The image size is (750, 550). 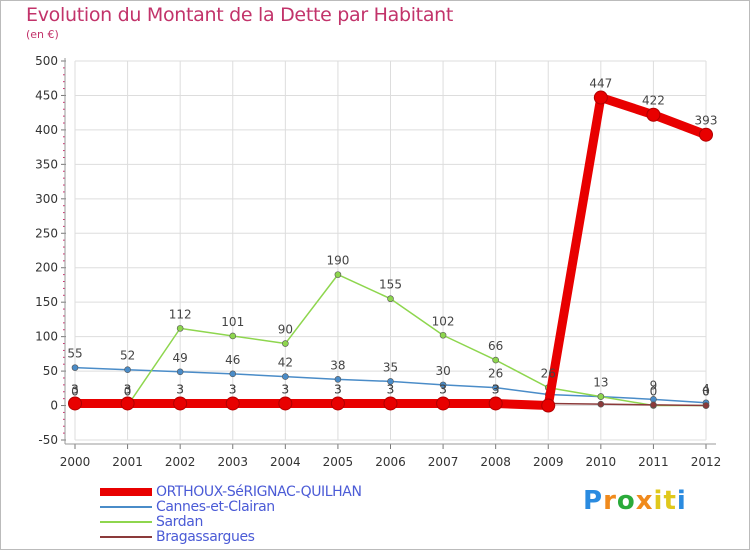 What do you see at coordinates (232, 322) in the screenshot?
I see `data-label-sardan: 101` at bounding box center [232, 322].